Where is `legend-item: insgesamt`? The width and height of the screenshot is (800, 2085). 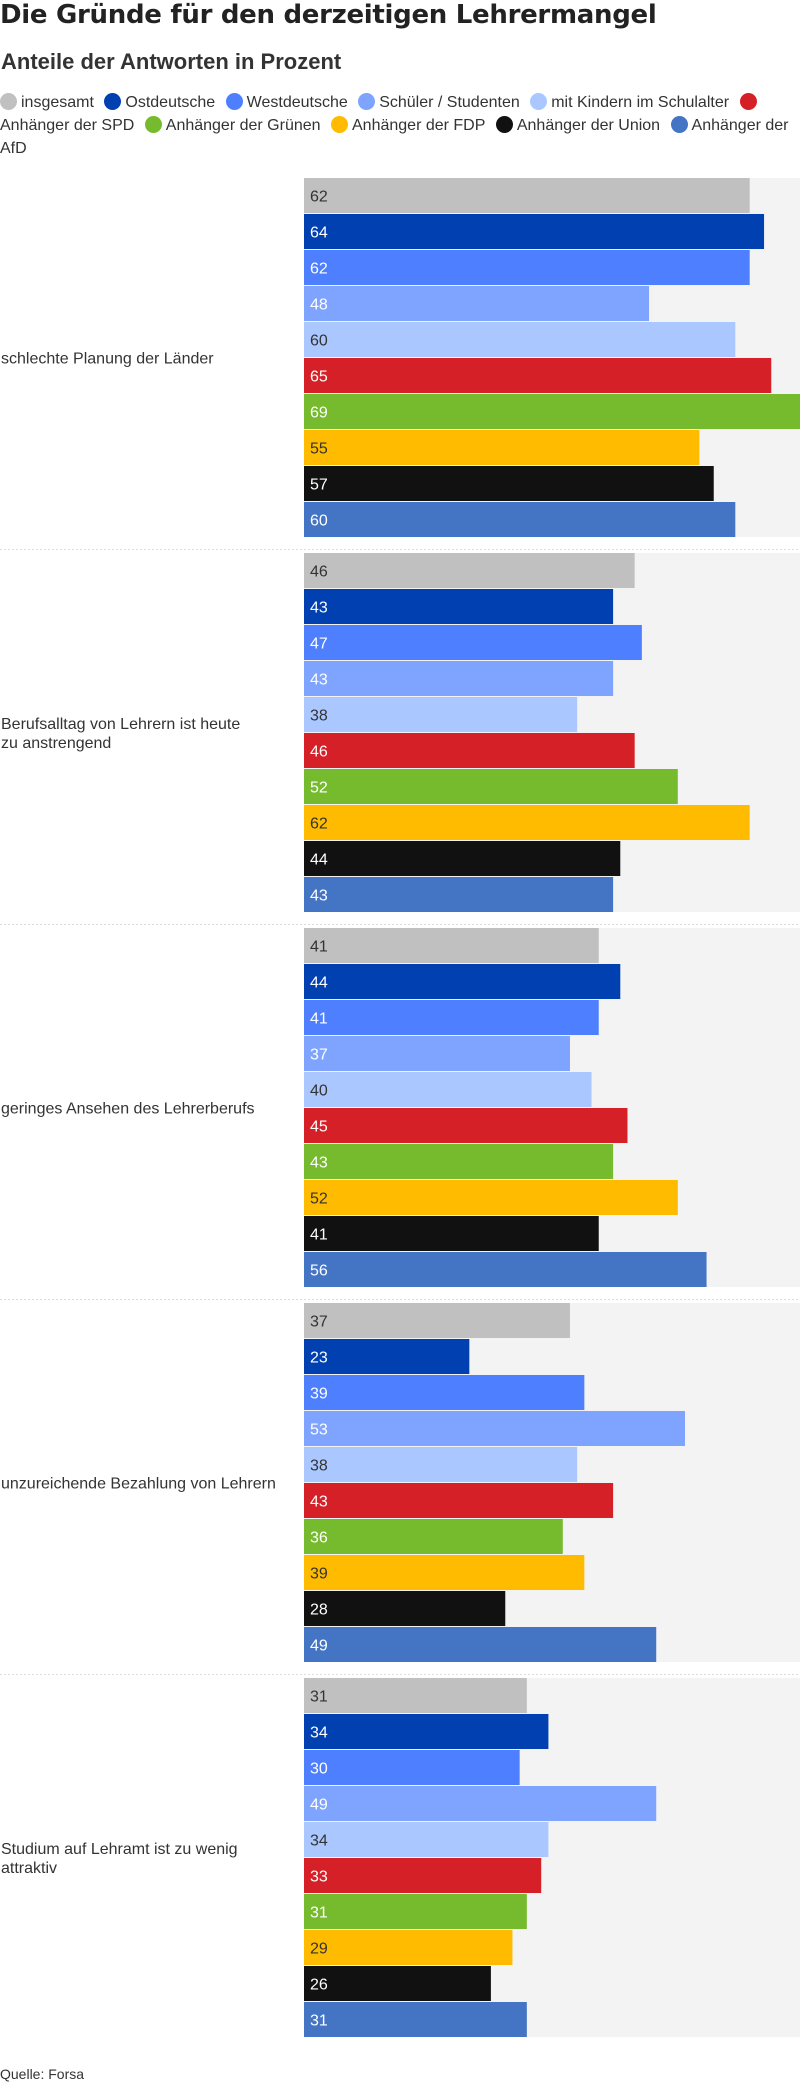
legend-item: insgesamt is located at coordinates (47, 102).